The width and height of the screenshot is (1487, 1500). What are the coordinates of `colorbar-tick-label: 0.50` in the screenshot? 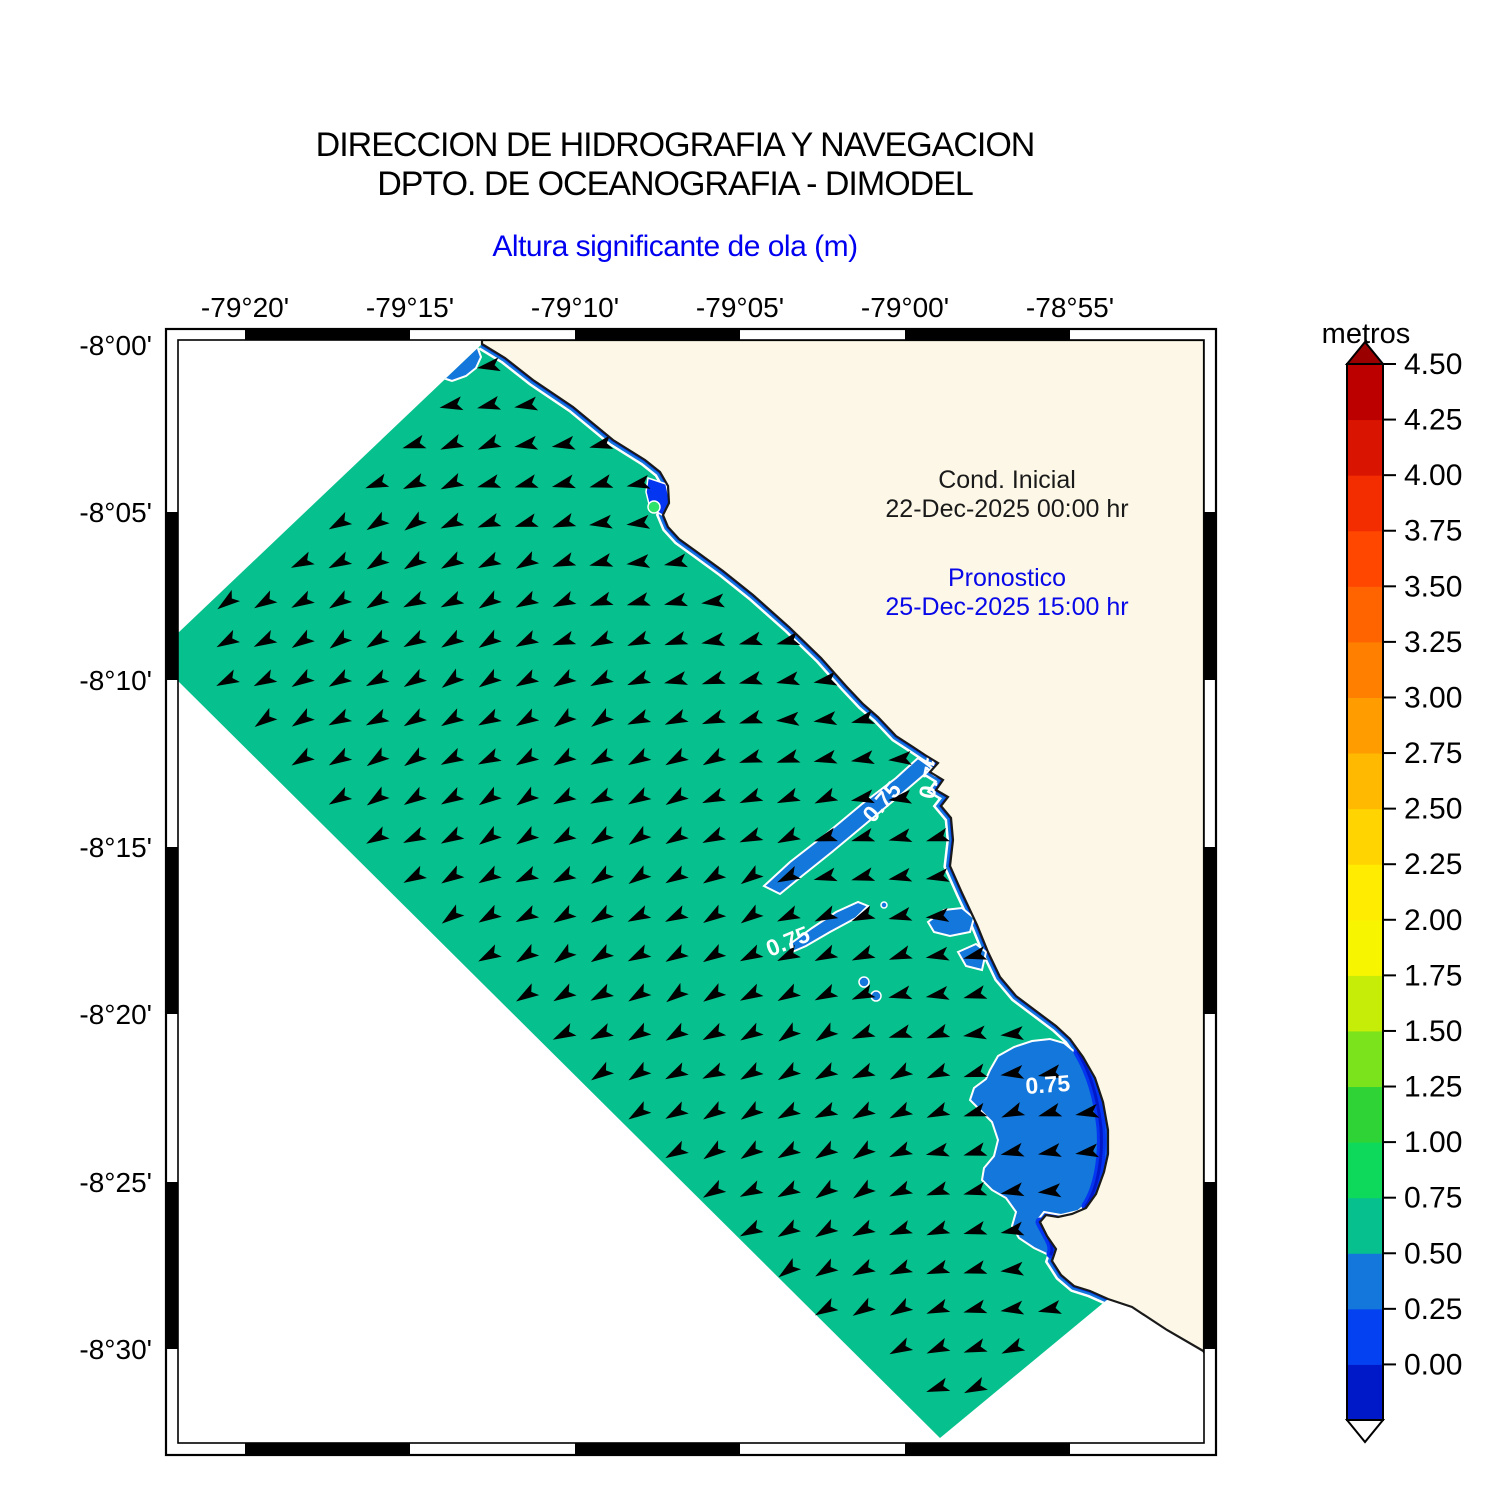 It's located at (1433, 1253).